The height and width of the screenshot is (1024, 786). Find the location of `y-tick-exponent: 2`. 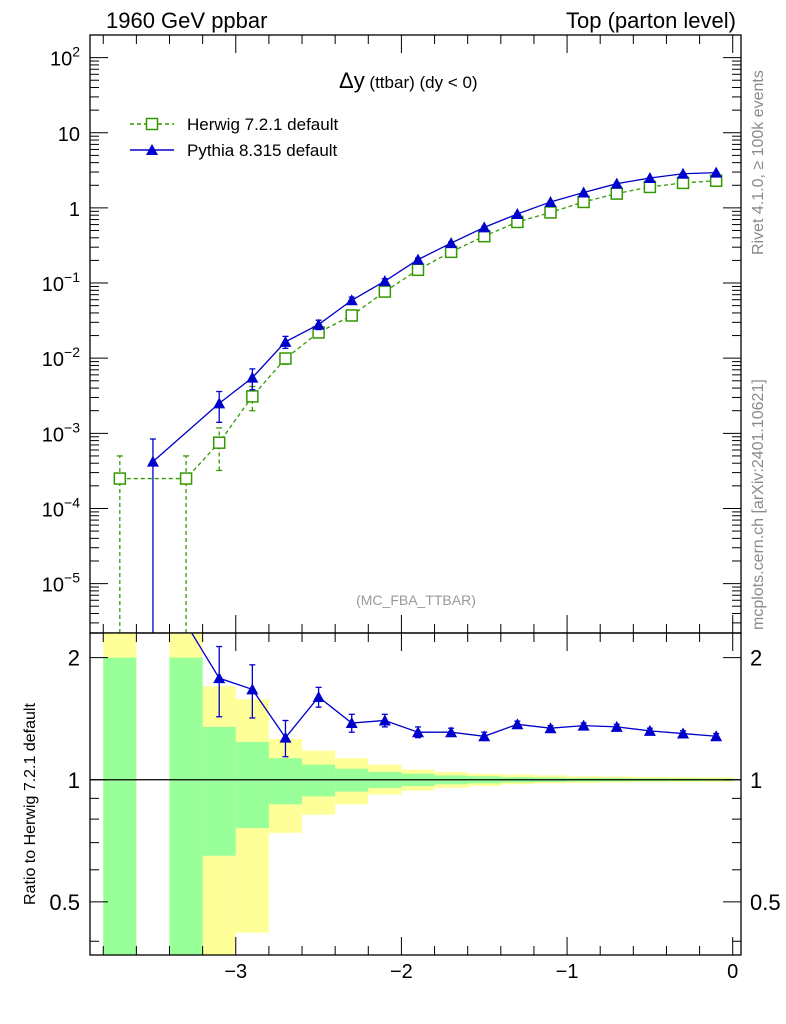

y-tick-exponent: 2 is located at coordinates (76, 52).